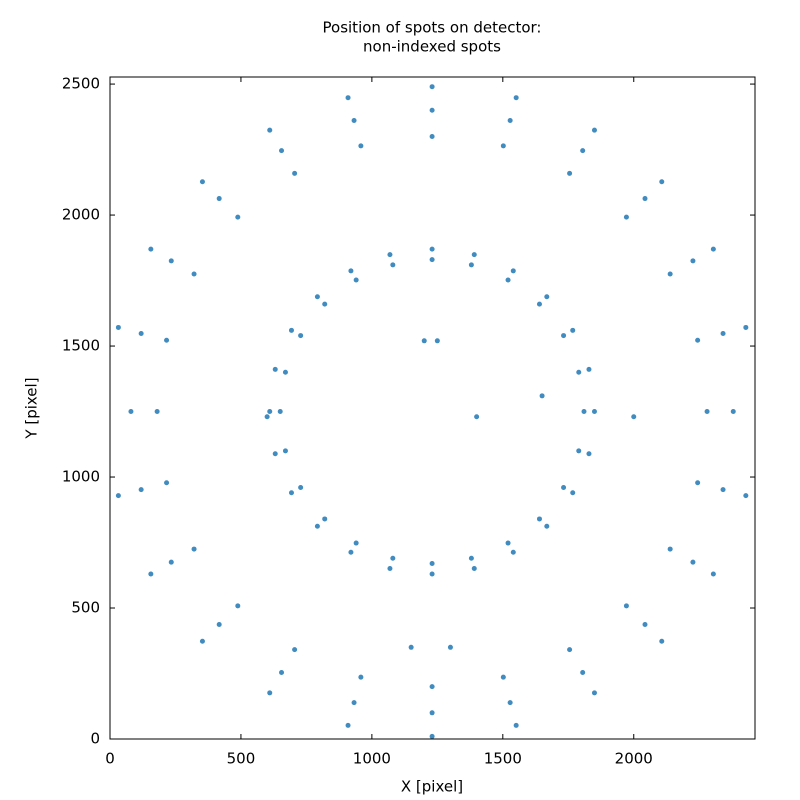 Image resolution: width=800 pixels, height=800 pixels. I want to click on y-tick-label: 1500, so click(81, 346).